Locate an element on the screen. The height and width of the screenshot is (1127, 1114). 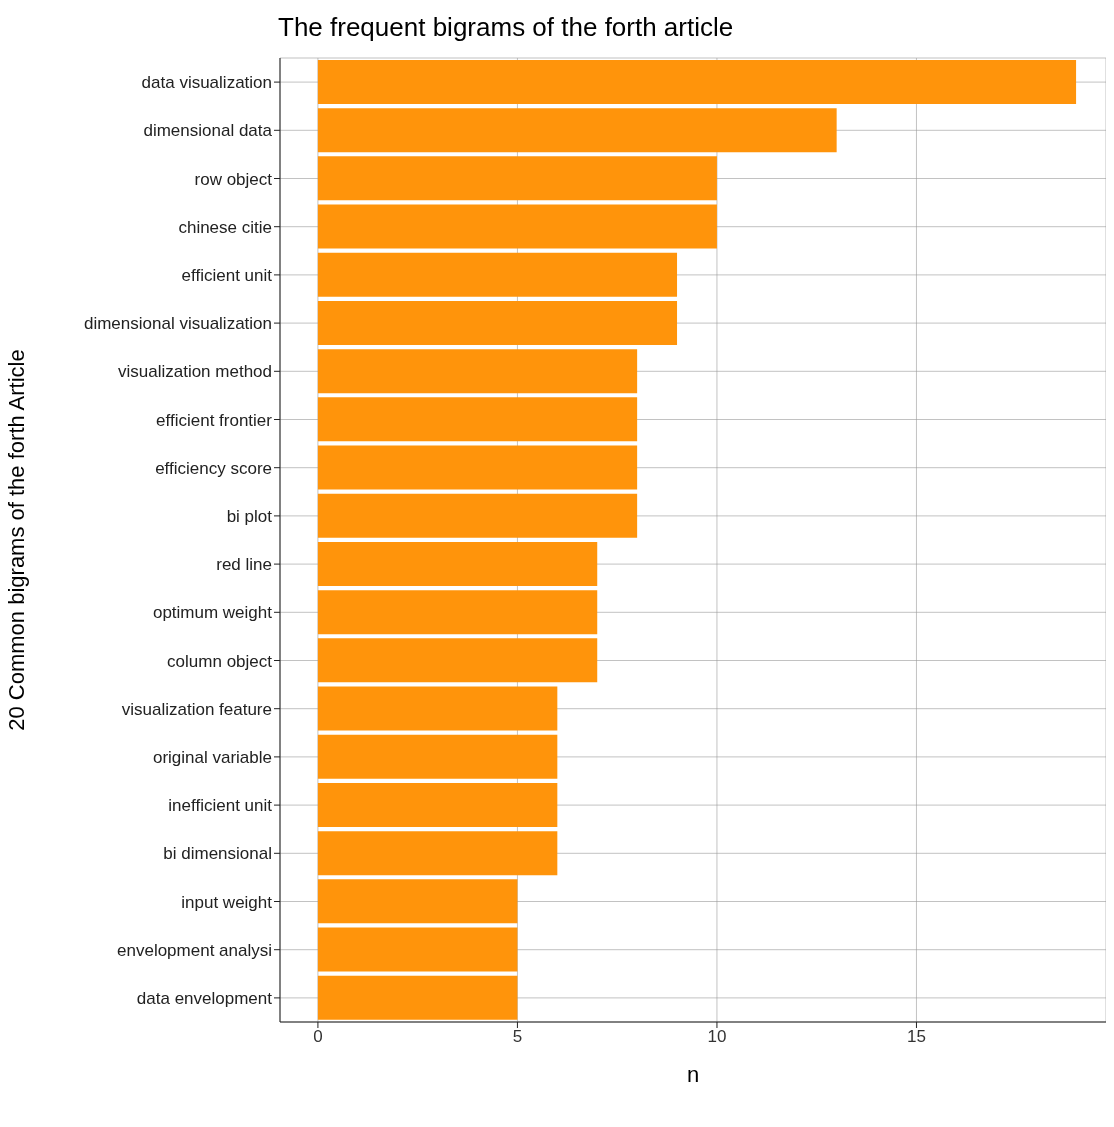
x-tick-label: 5 is located at coordinates (517, 1037).